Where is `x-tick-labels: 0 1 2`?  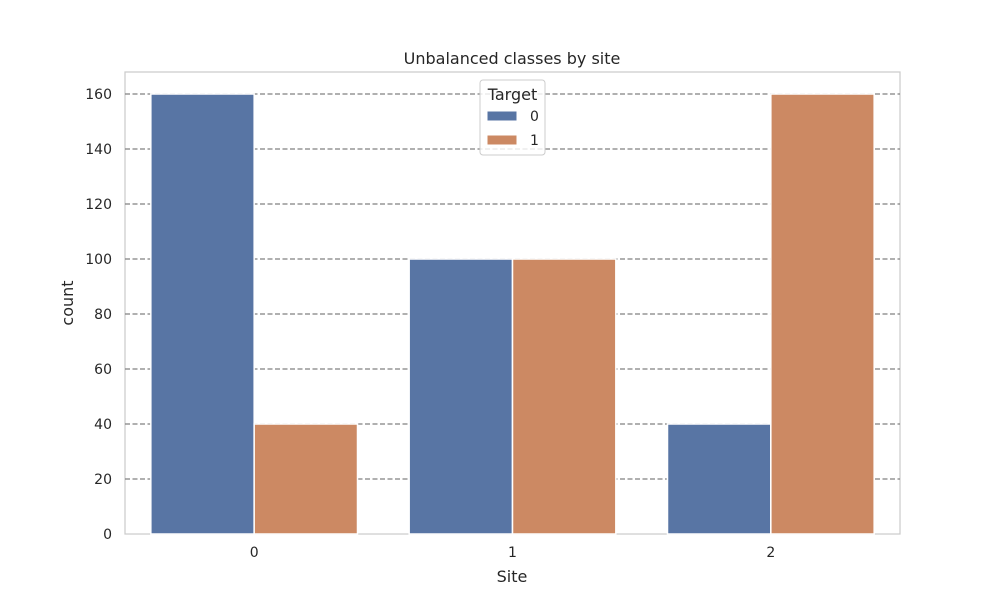
x-tick-labels: 0 1 2 is located at coordinates (513, 553).